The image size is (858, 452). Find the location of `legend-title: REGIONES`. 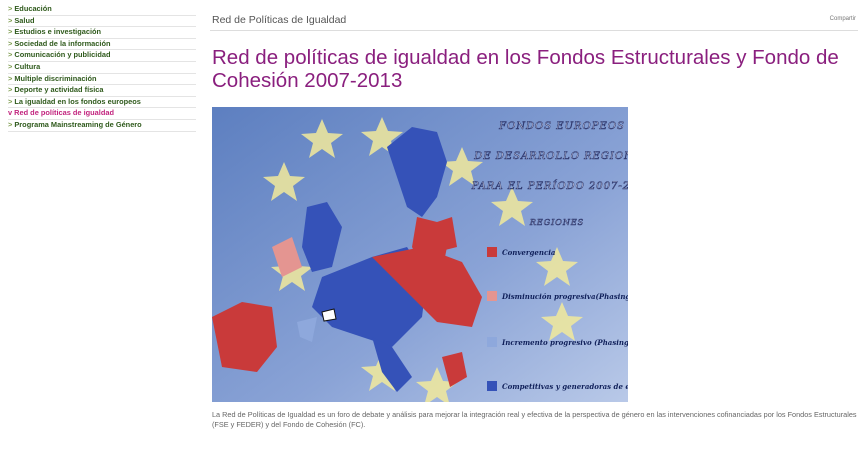

legend-title: REGIONES is located at coordinates (556, 222).